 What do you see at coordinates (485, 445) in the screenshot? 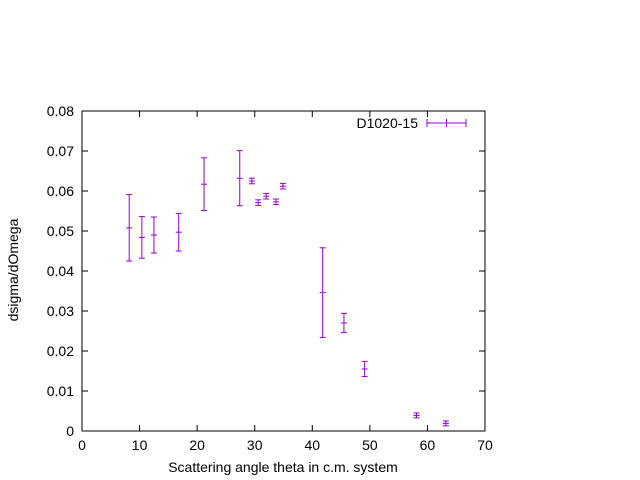
I see `x-tick-label: 70` at bounding box center [485, 445].